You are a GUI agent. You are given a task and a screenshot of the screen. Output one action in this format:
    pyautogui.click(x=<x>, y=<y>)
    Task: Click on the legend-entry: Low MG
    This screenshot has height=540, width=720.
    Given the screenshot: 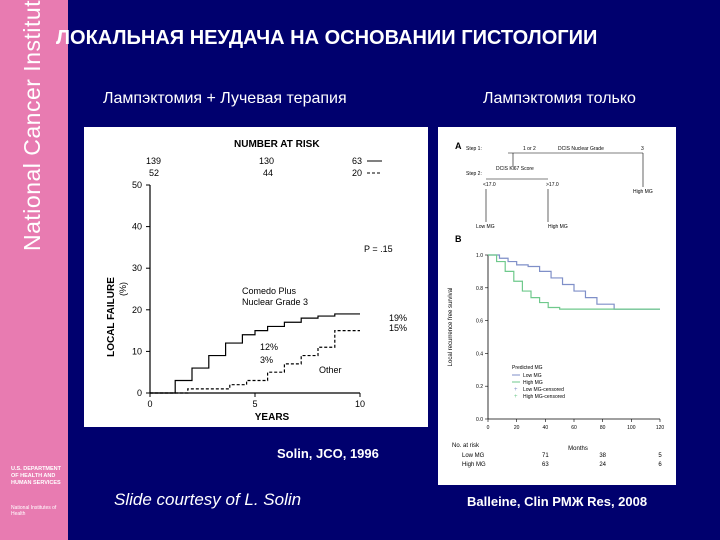 What is the action you would take?
    pyautogui.click(x=532, y=376)
    